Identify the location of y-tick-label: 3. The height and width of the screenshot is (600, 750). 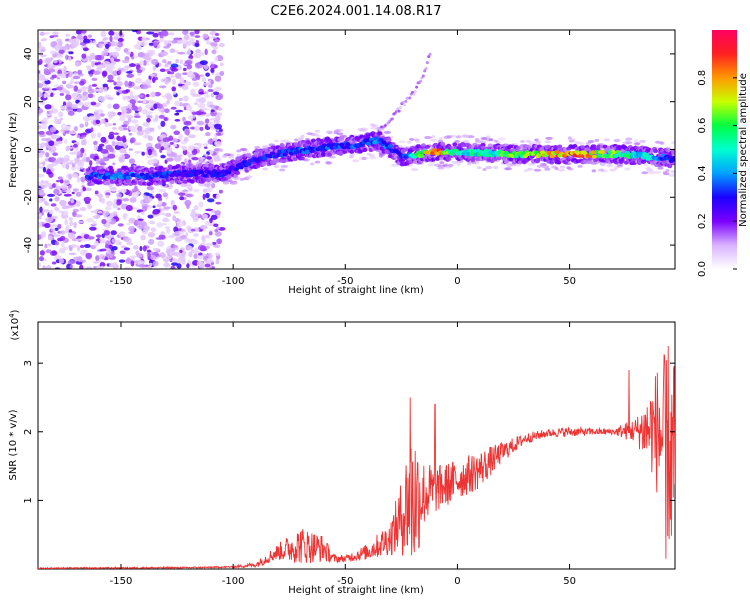
(28, 363).